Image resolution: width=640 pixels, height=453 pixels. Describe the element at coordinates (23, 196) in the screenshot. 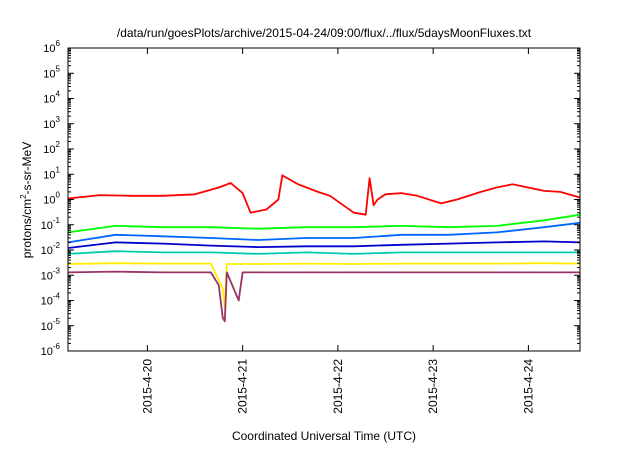

I see `y-axis-title-sup: 2` at that location.